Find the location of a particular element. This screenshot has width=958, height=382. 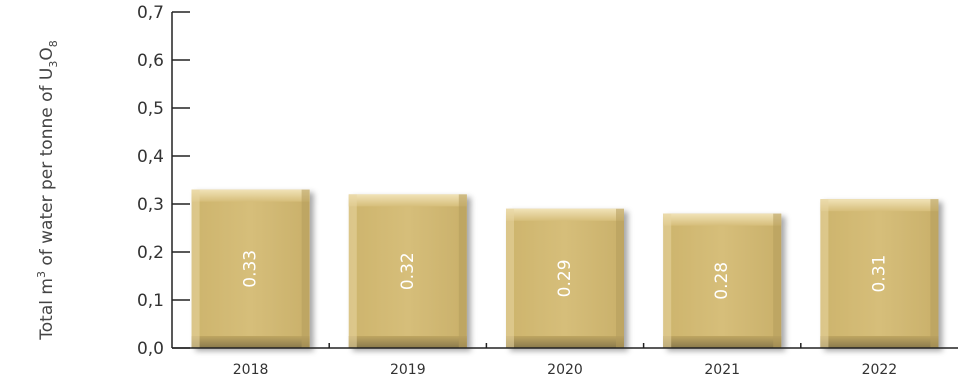

y-tick-label: 0,3 is located at coordinates (150, 205).